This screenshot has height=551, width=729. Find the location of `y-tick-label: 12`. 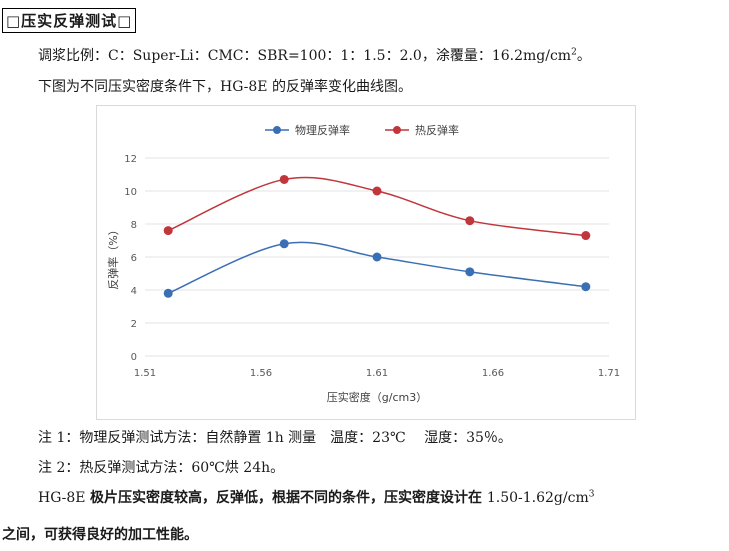

y-tick-label: 12 is located at coordinates (130, 159).